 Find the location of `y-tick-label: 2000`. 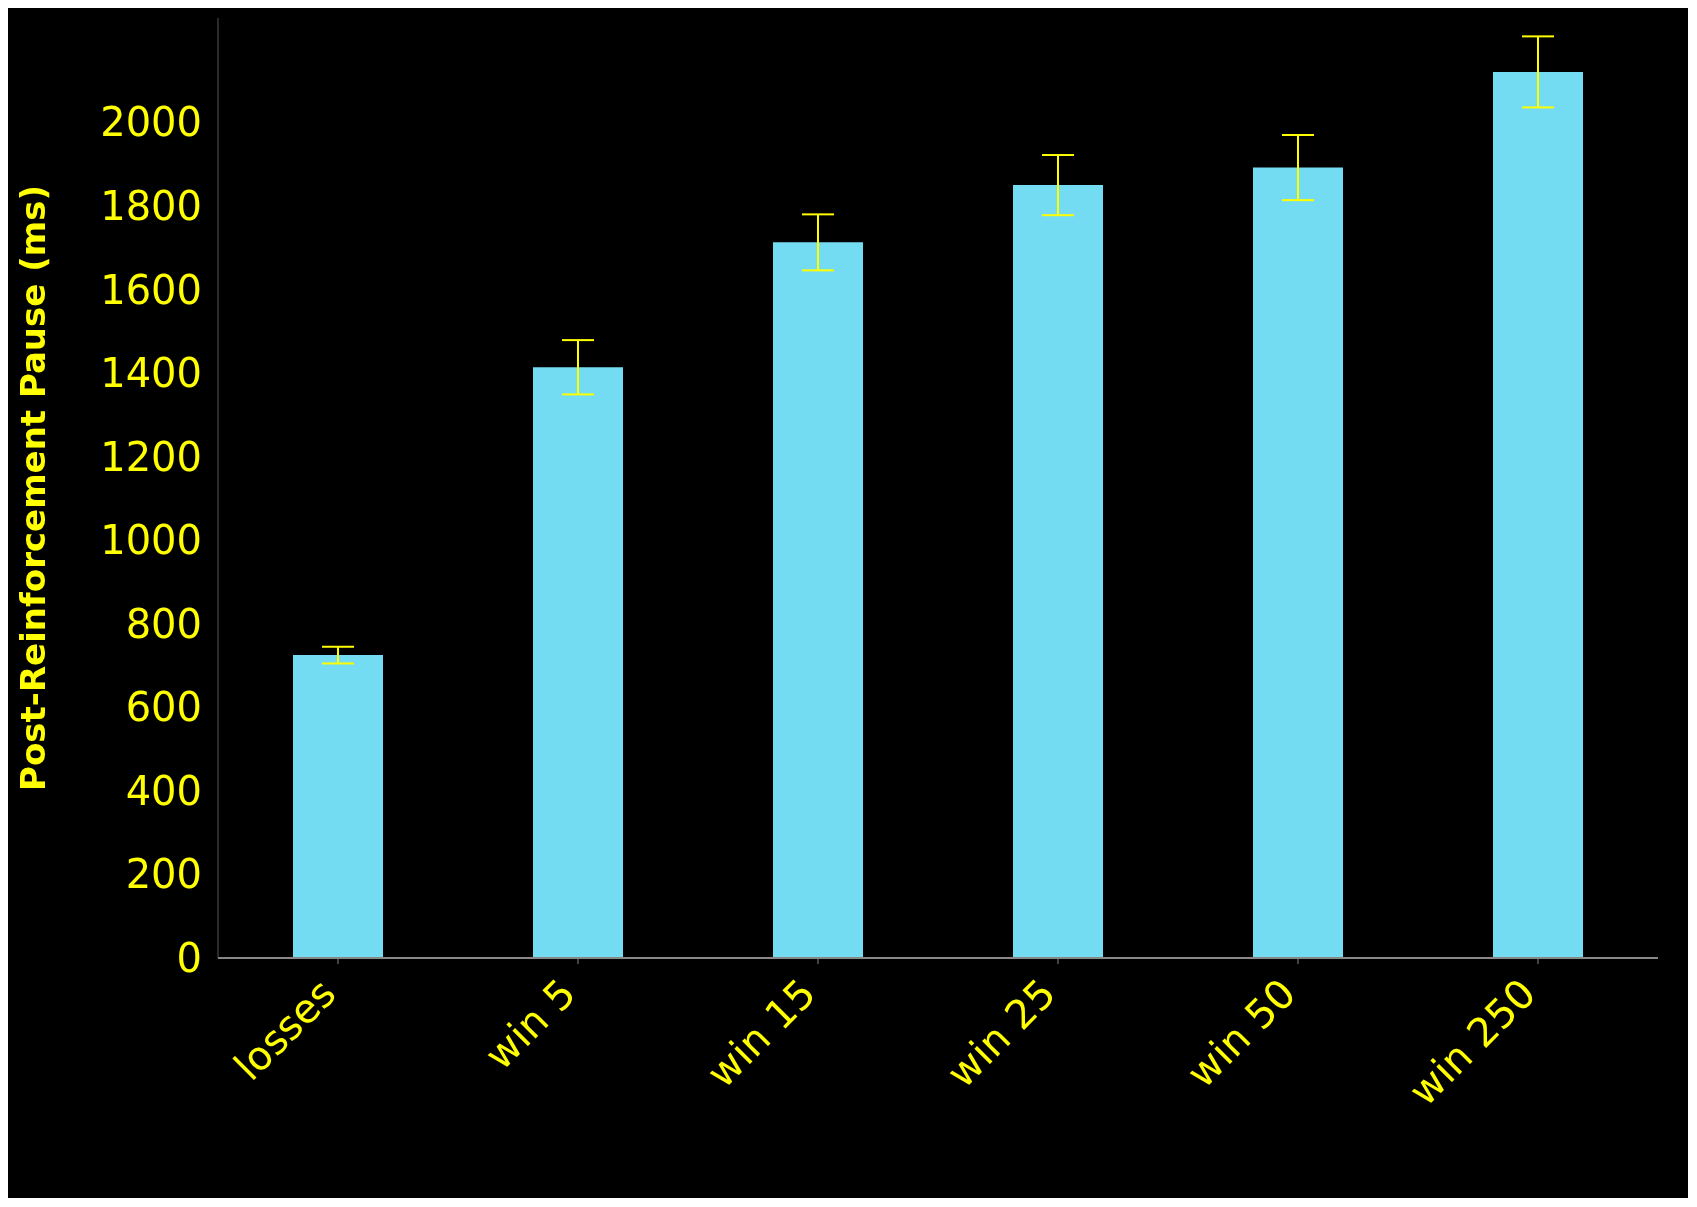

y-tick-label: 2000 is located at coordinates (151, 122).